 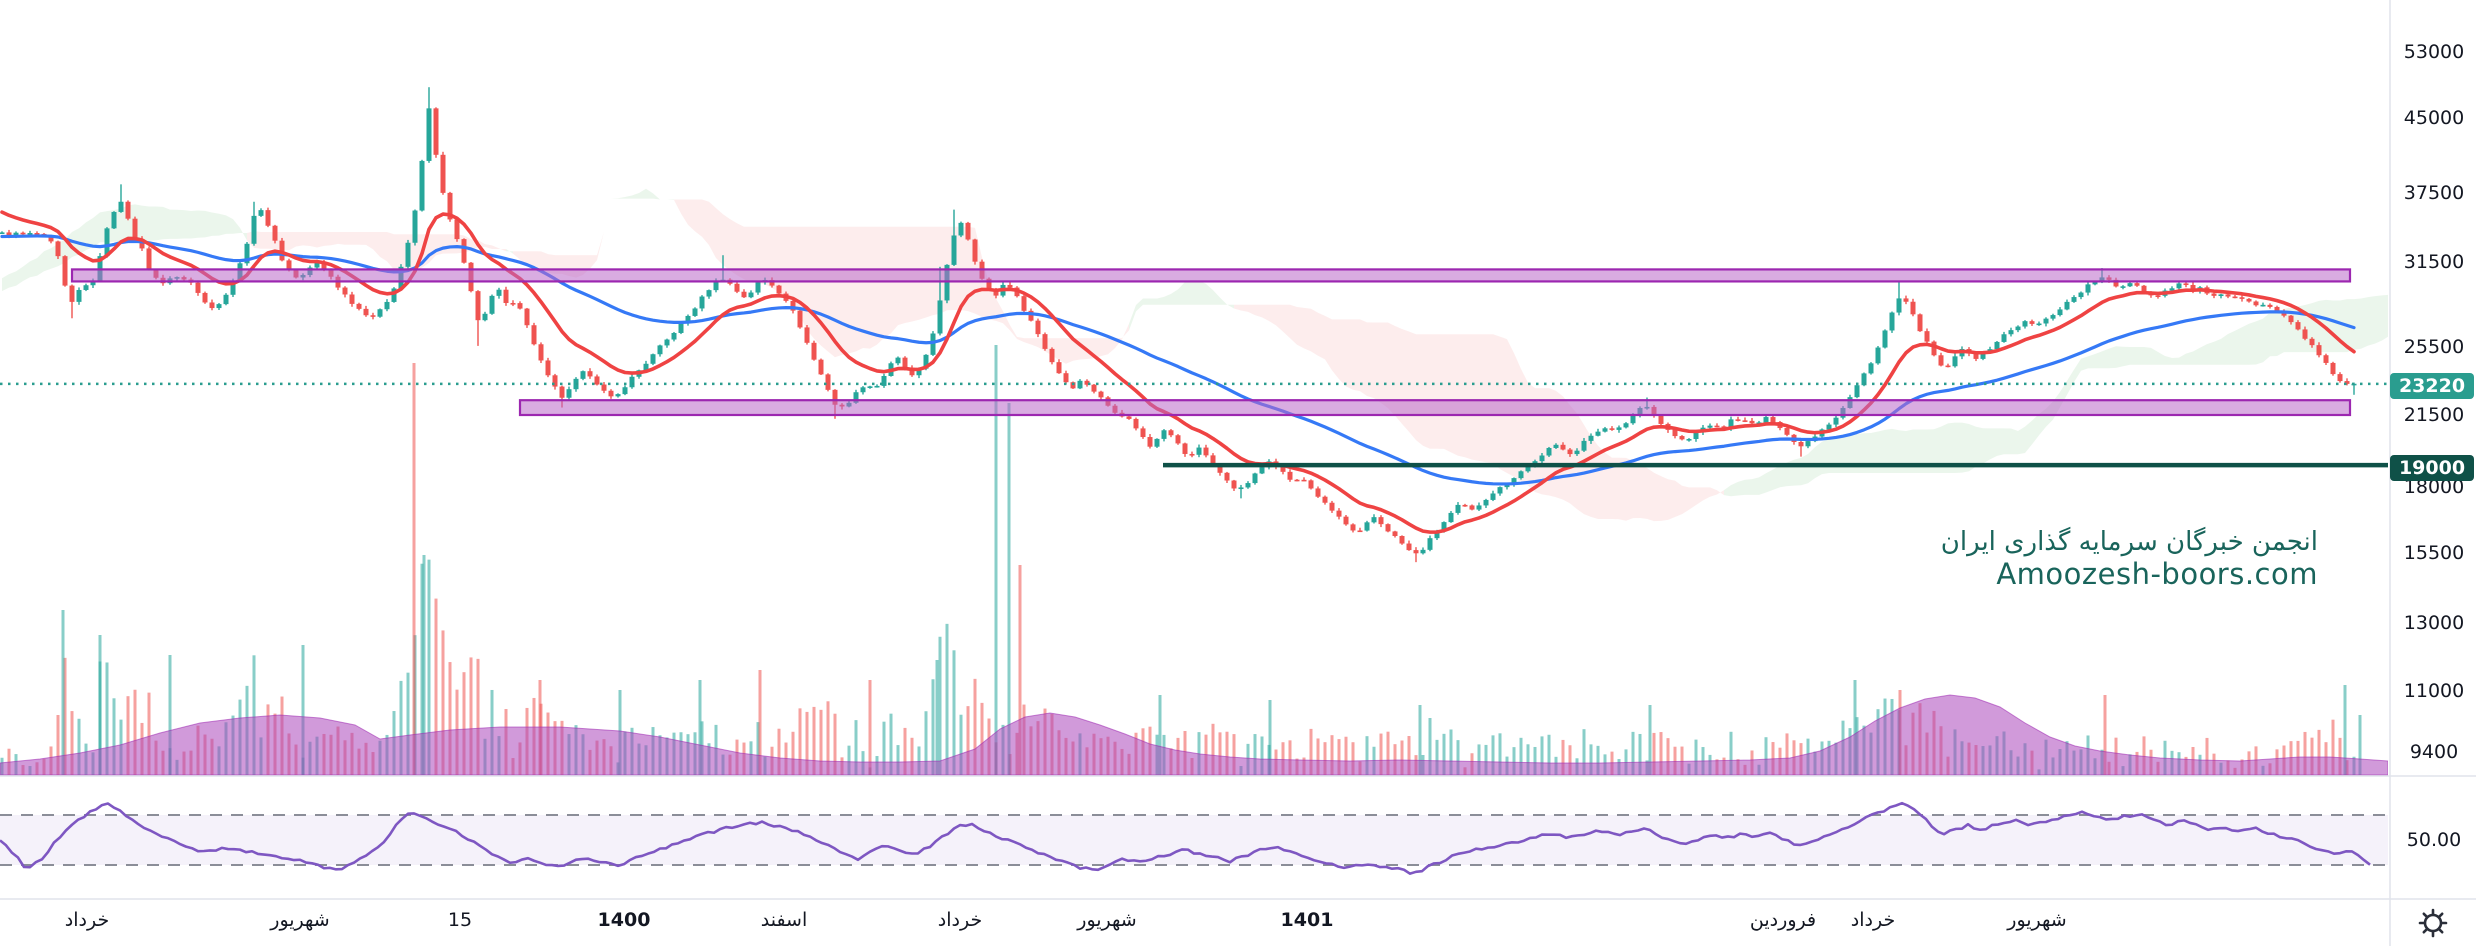 I want to click on price-tick-45000: 45000, so click(x=2434, y=118).